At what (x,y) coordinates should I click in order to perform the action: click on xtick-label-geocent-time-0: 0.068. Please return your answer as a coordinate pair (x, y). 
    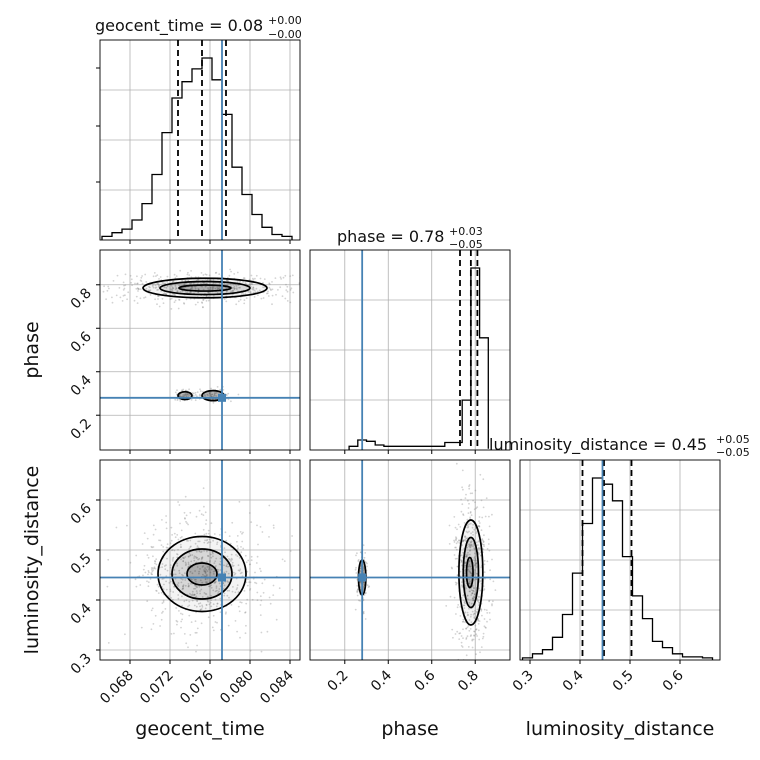
    Looking at the image, I should click on (117, 688).